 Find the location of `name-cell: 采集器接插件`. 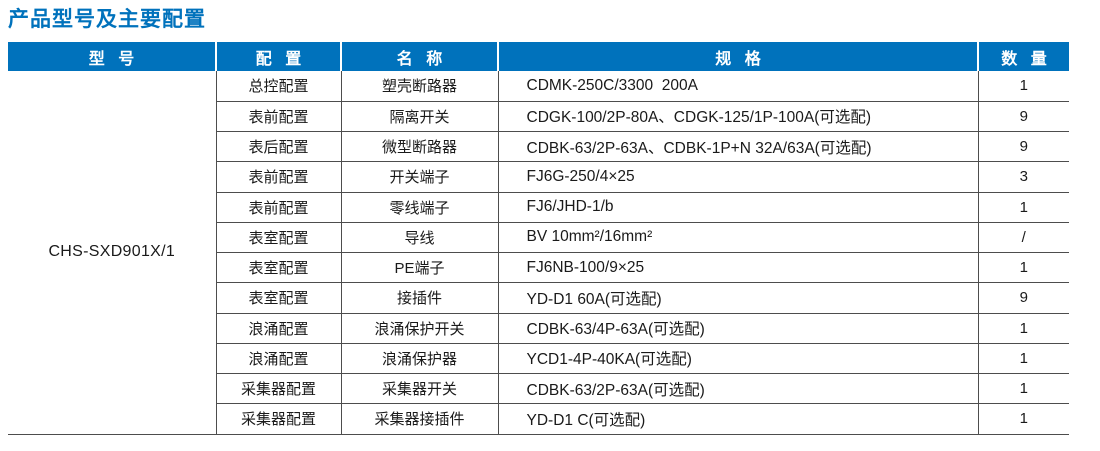

name-cell: 采集器接插件 is located at coordinates (419, 419).